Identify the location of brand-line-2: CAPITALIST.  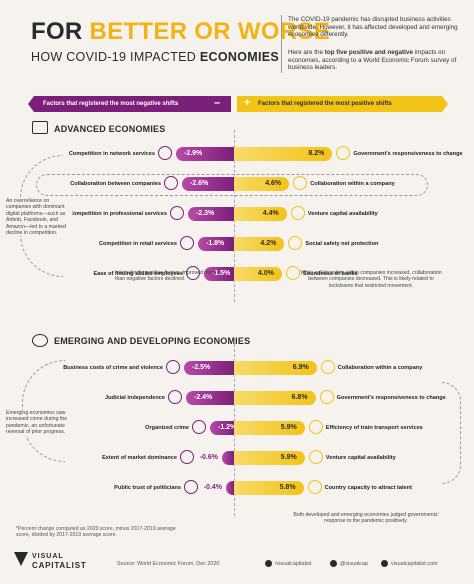
(59, 565).